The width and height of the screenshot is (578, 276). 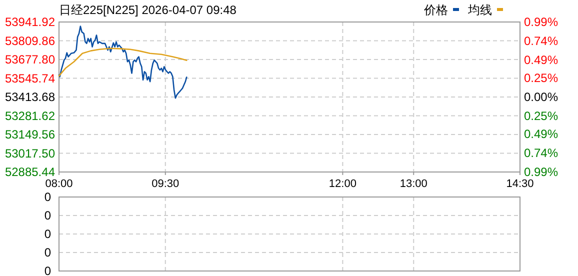 I want to click on y2-tick-label: 0.00%, so click(x=541, y=97).